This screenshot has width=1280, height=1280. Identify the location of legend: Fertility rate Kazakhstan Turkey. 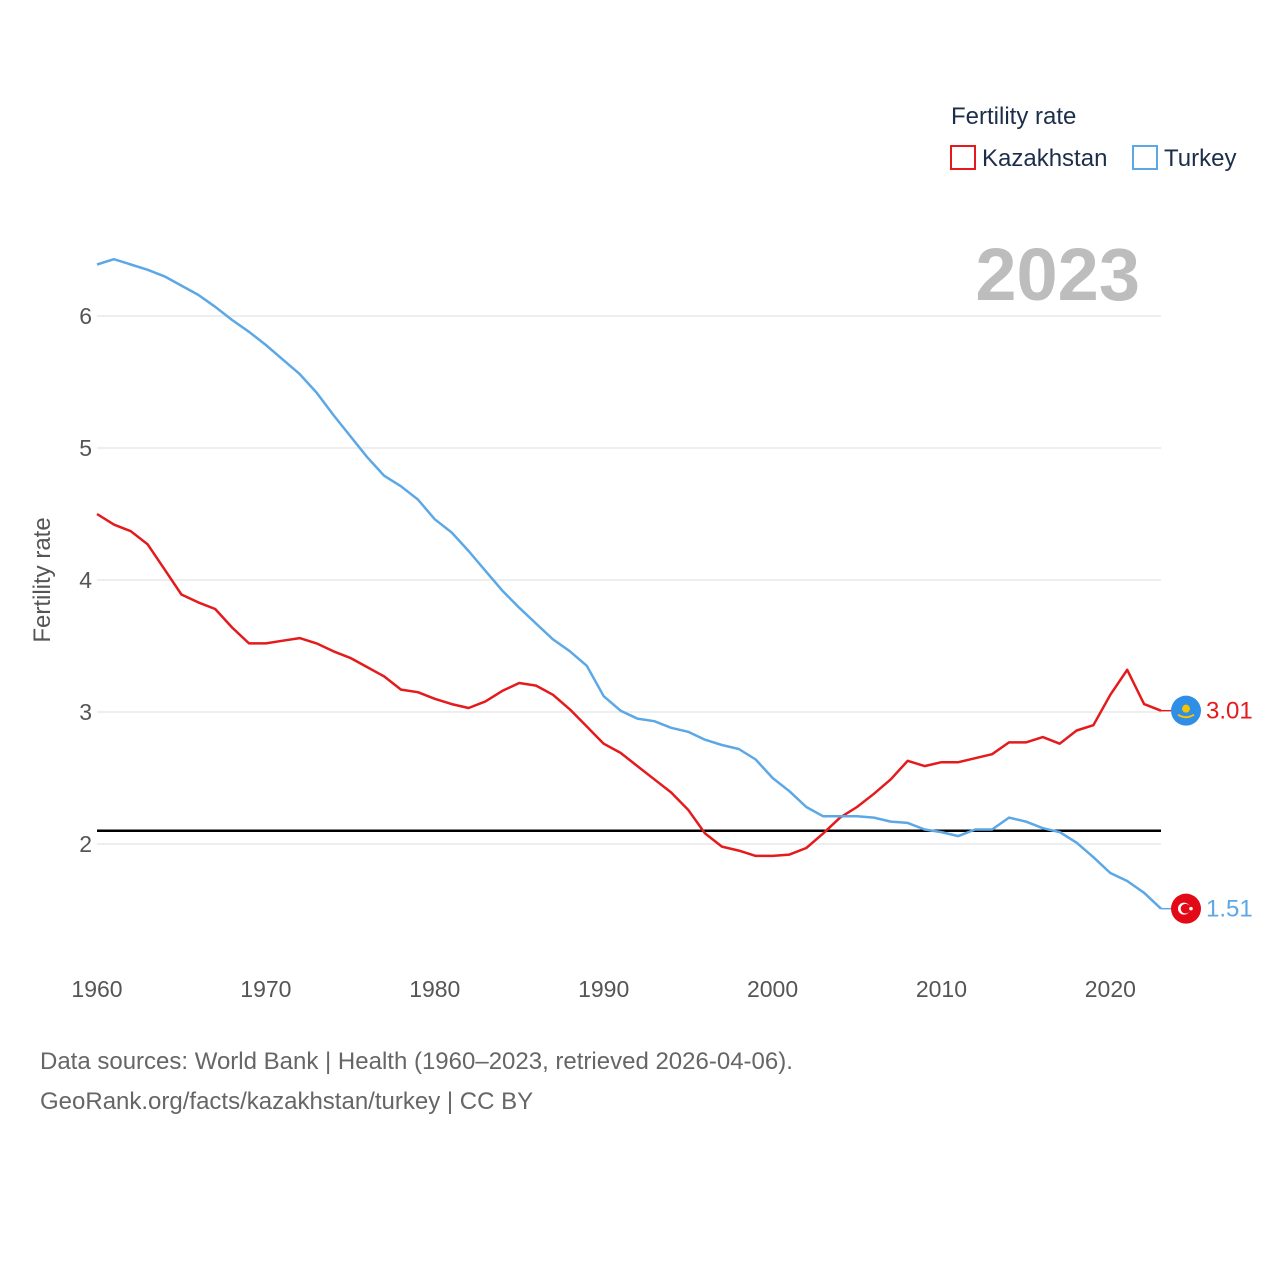
(1093, 137).